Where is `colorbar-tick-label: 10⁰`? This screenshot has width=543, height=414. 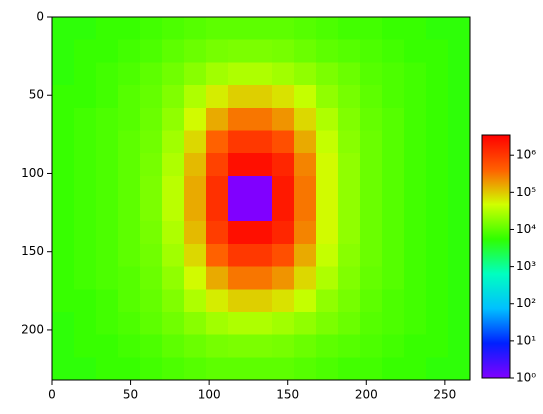 colorbar-tick-label: 10⁰ is located at coordinates (526, 378).